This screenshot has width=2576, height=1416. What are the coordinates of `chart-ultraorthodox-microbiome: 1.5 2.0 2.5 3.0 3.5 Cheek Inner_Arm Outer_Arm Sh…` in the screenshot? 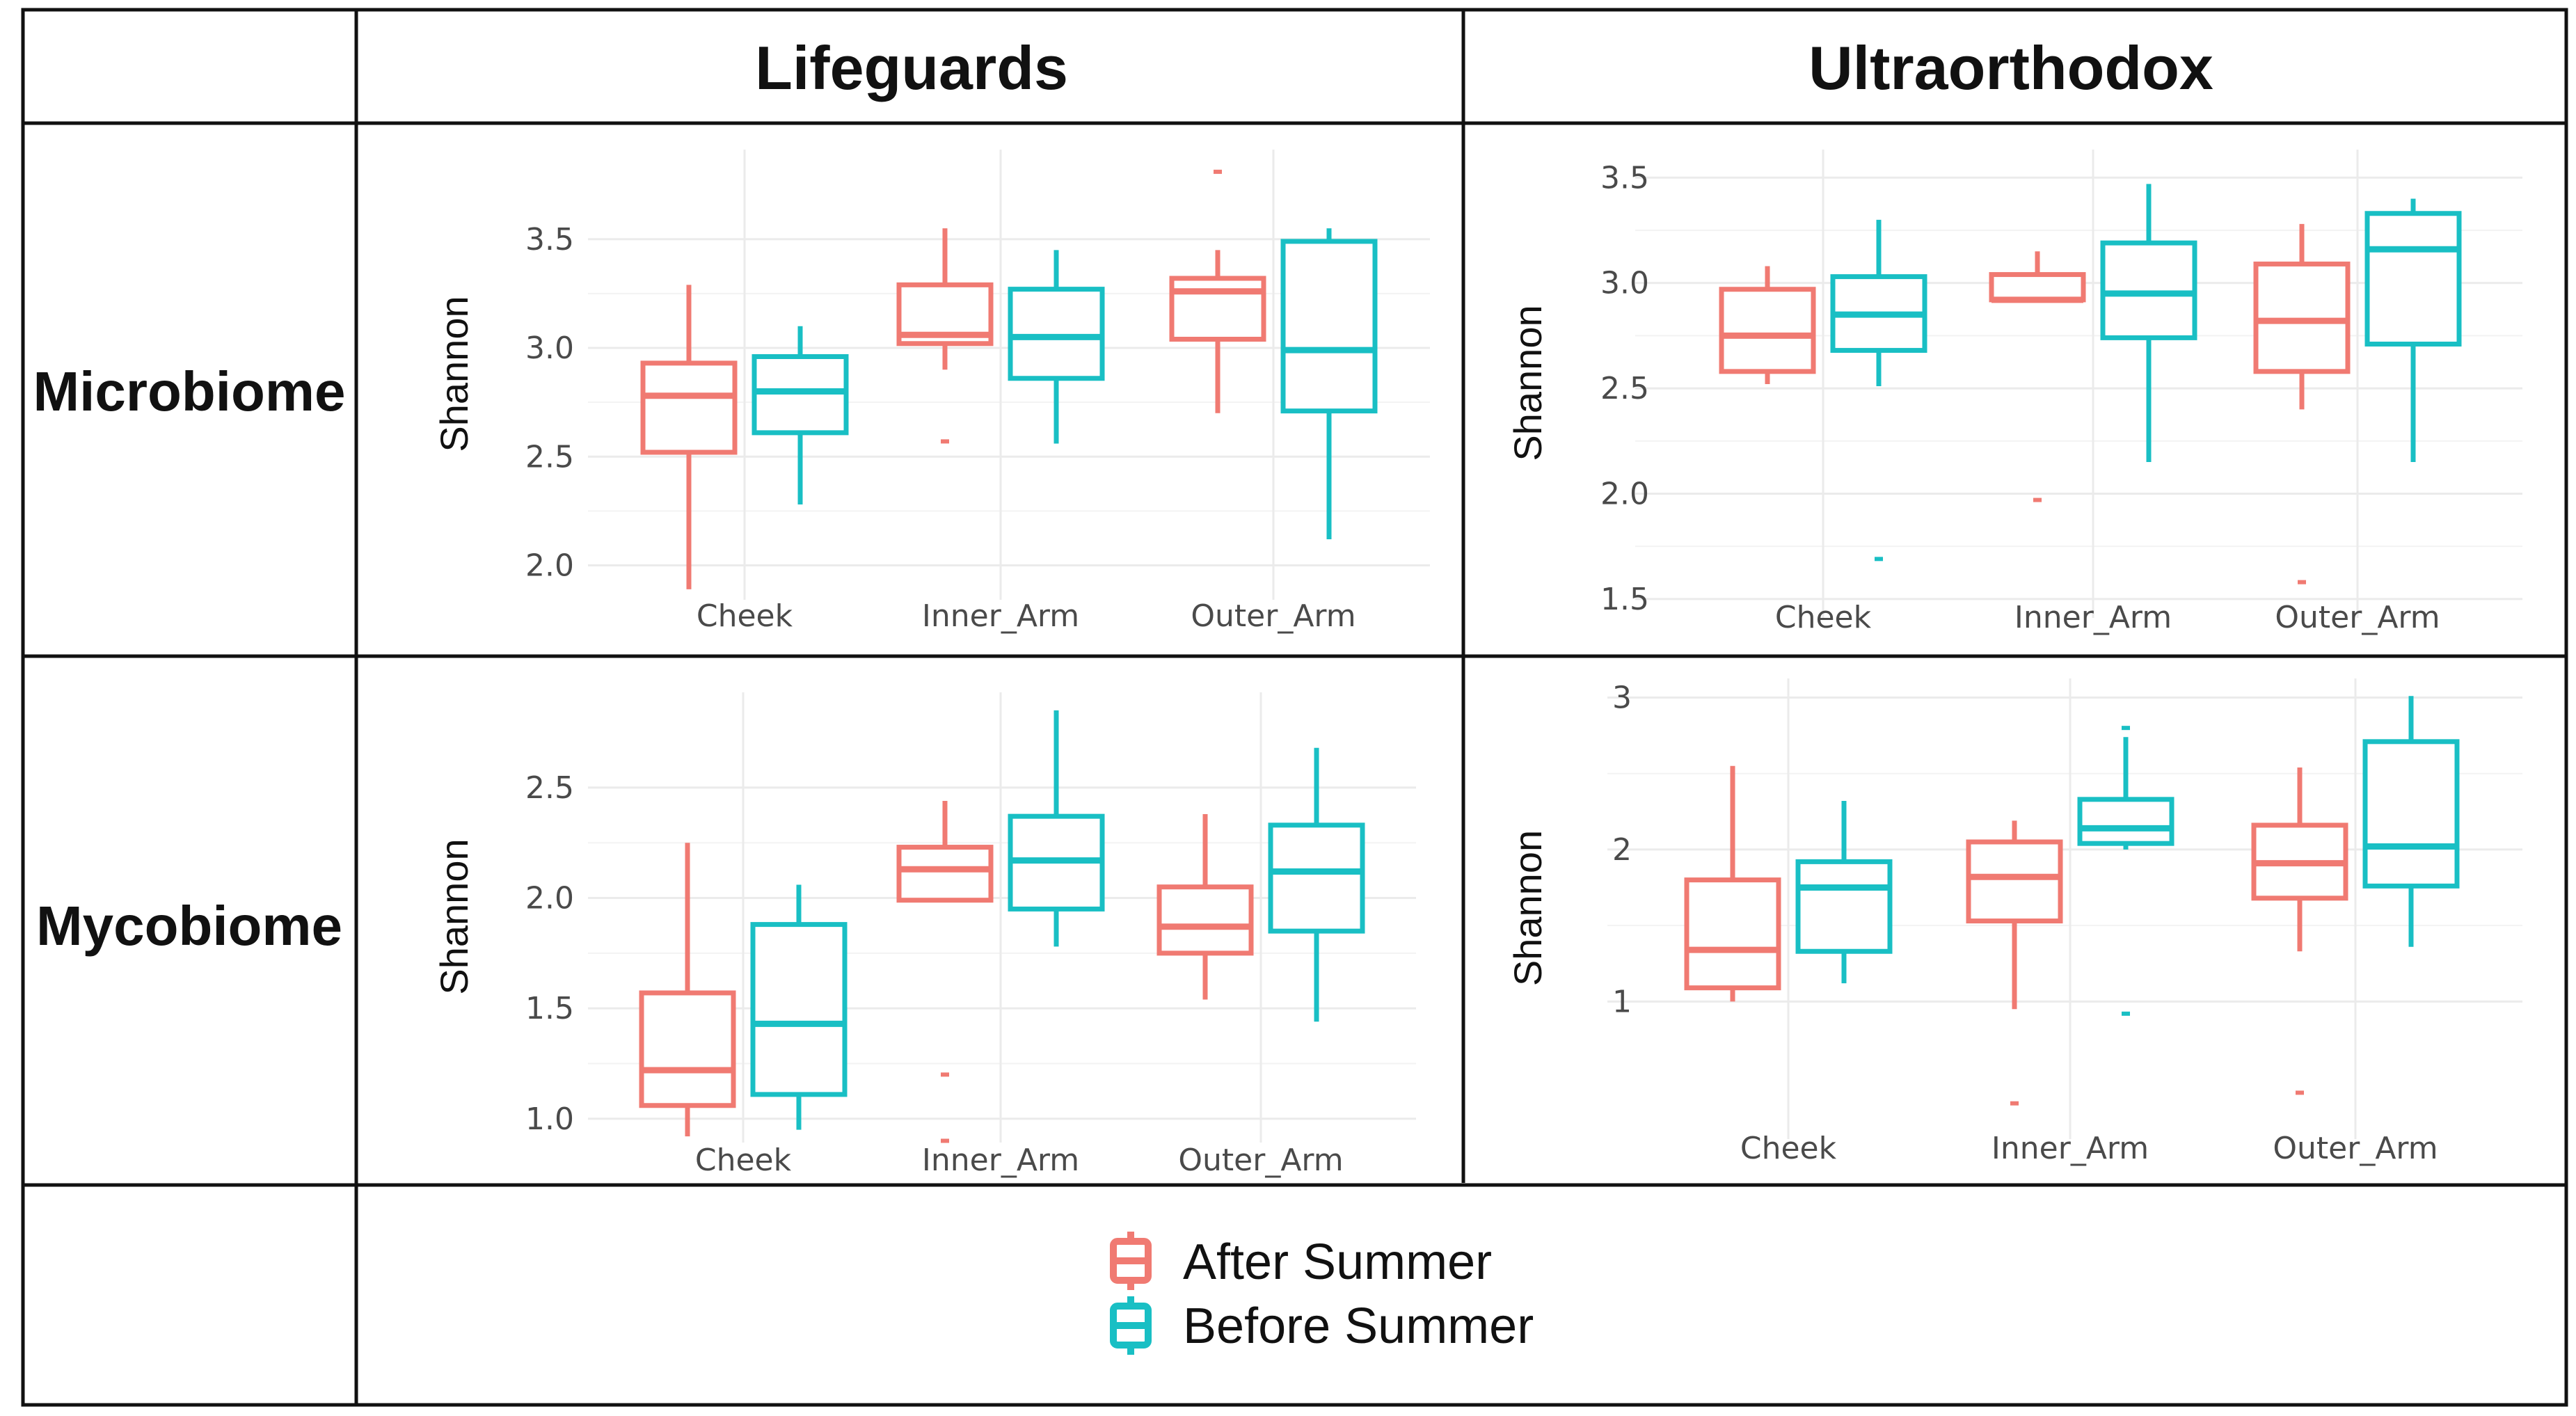 It's located at (2014, 393).